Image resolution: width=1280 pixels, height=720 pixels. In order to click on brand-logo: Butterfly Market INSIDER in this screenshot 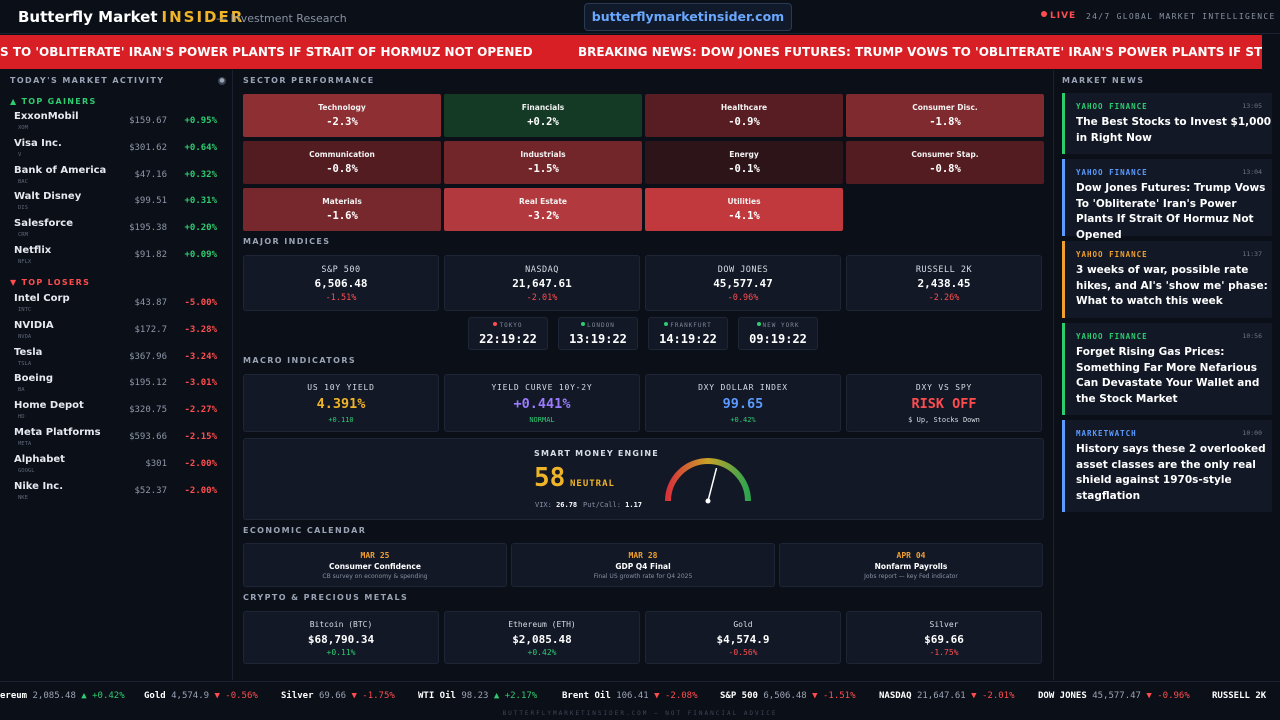, I will do `click(131, 17)`.